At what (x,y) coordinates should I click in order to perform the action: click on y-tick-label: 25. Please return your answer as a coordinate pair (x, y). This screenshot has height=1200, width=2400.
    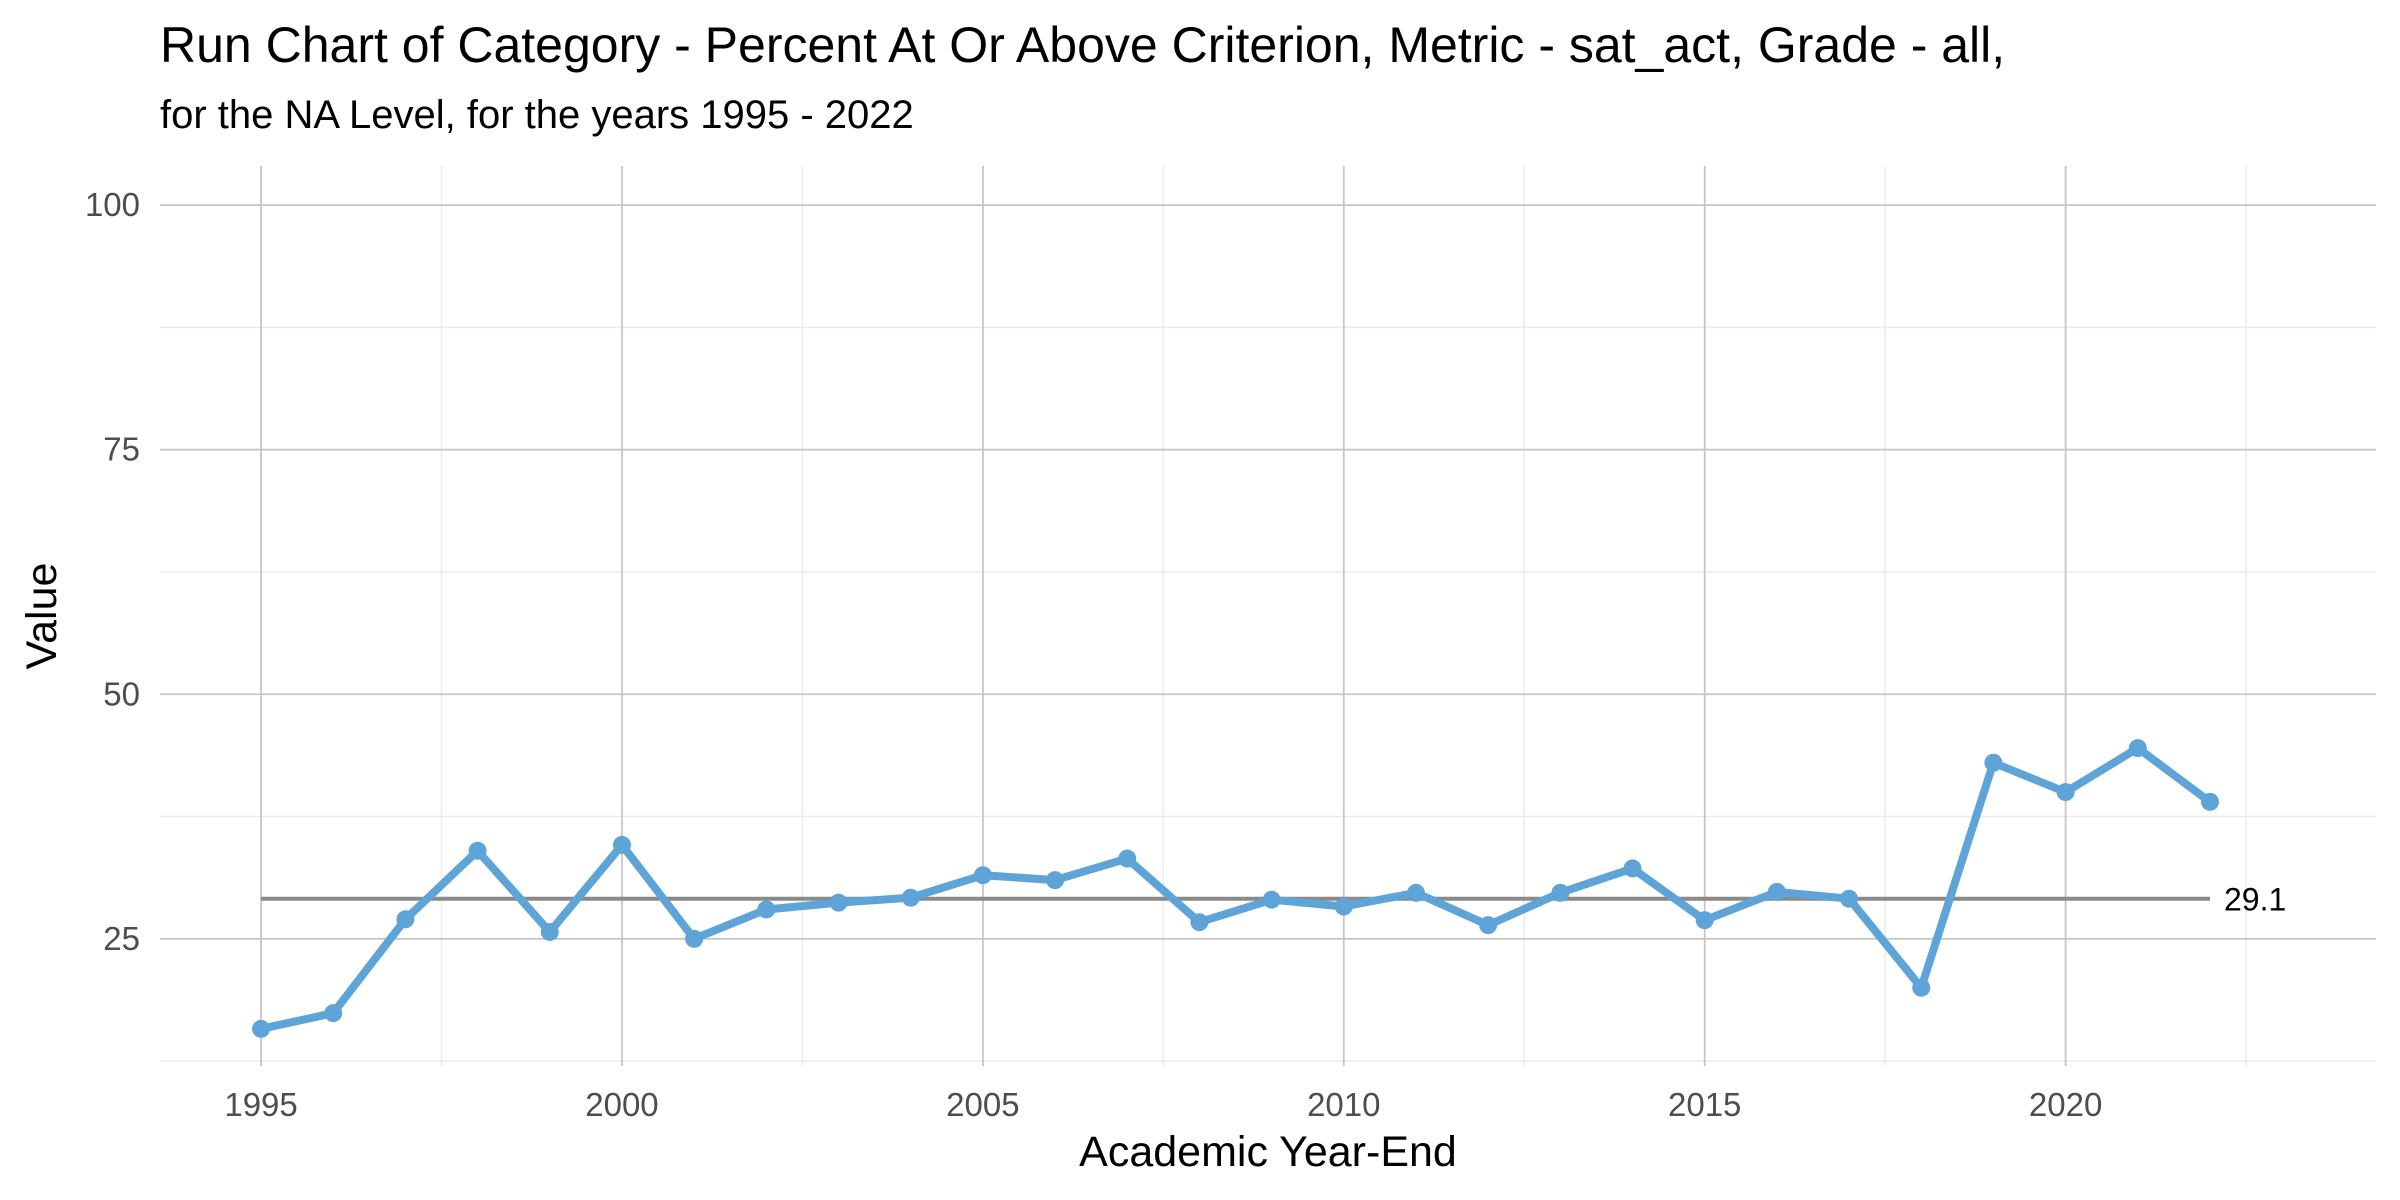
    Looking at the image, I should click on (121, 938).